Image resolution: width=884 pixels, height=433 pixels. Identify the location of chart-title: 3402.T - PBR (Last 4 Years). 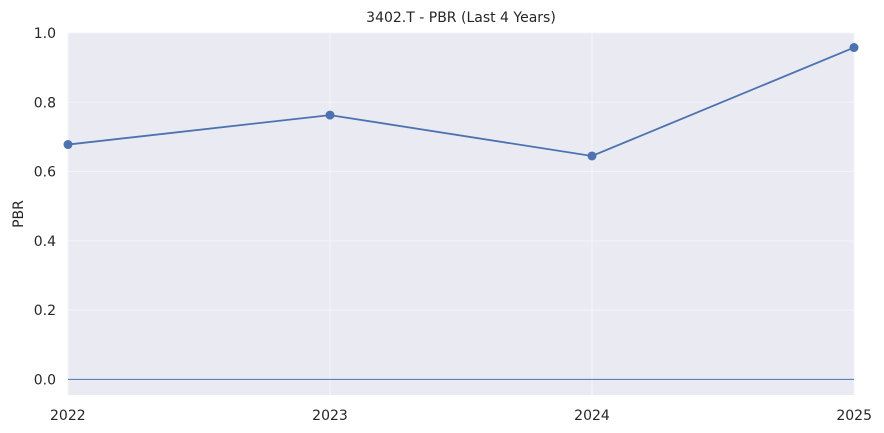
(461, 18).